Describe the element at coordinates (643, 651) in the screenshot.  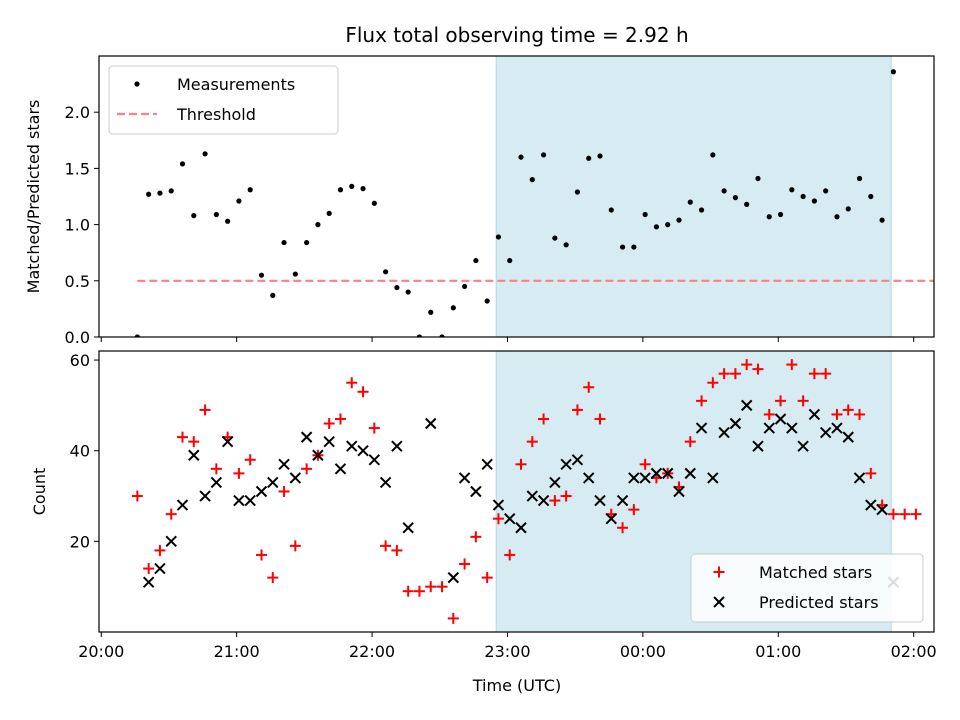
I see `x-tick-label: 00:00` at that location.